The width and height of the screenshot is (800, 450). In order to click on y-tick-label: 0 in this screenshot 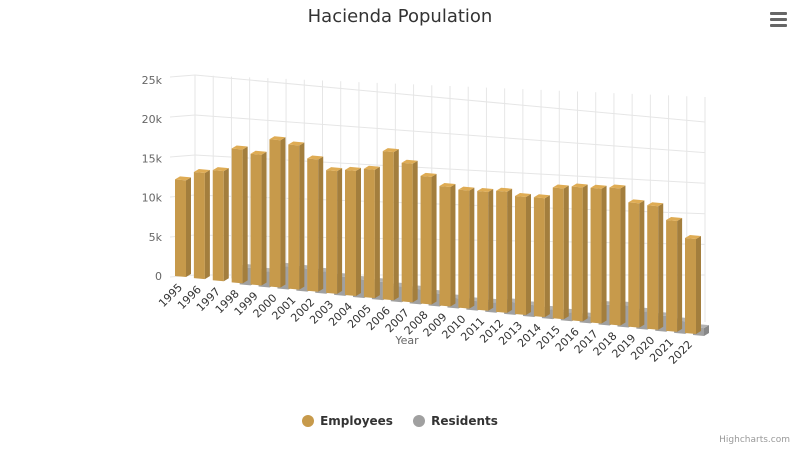, I will do `click(158, 276)`.